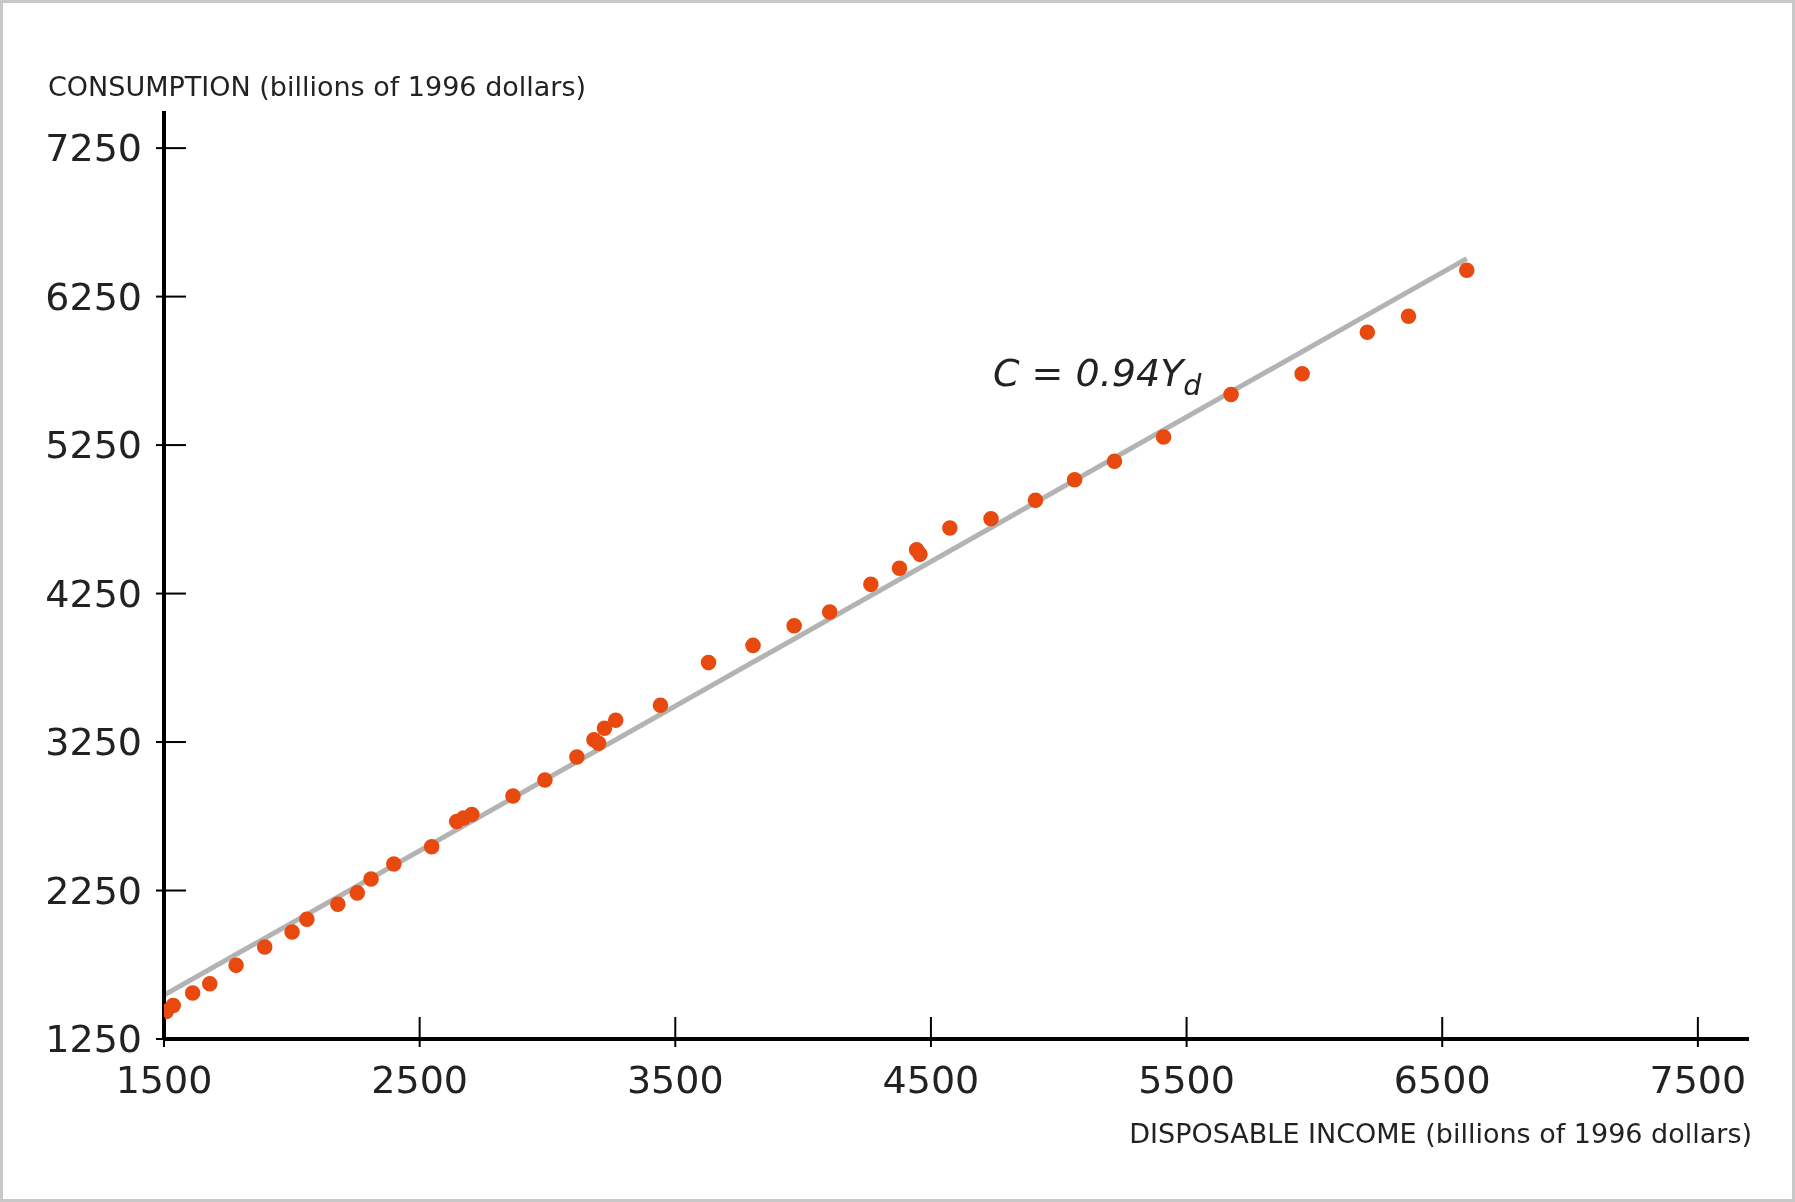  What do you see at coordinates (93, 742) in the screenshot?
I see `y-tick-label: 3250` at bounding box center [93, 742].